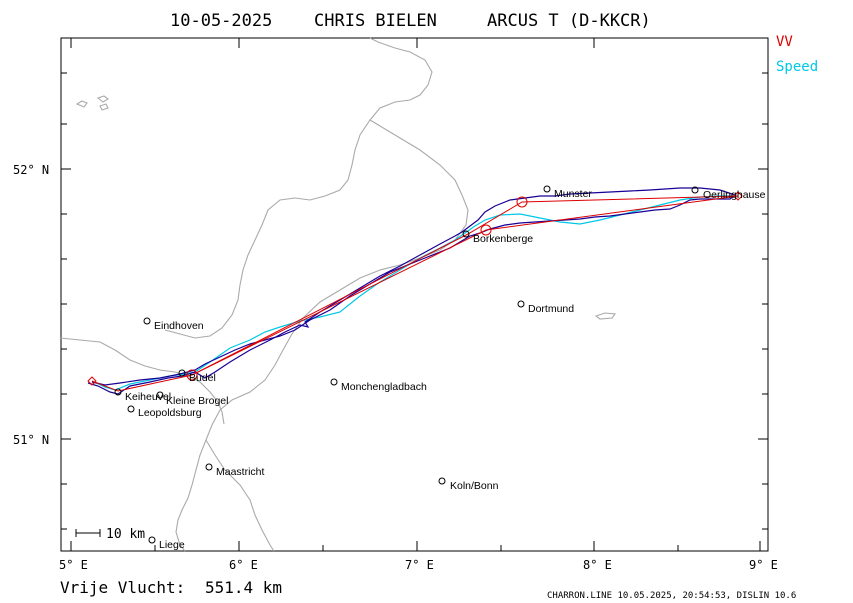 Image resolution: width=853 pixels, height=603 pixels. What do you see at coordinates (784, 42) in the screenshot?
I see `legend-vv: VV` at bounding box center [784, 42].